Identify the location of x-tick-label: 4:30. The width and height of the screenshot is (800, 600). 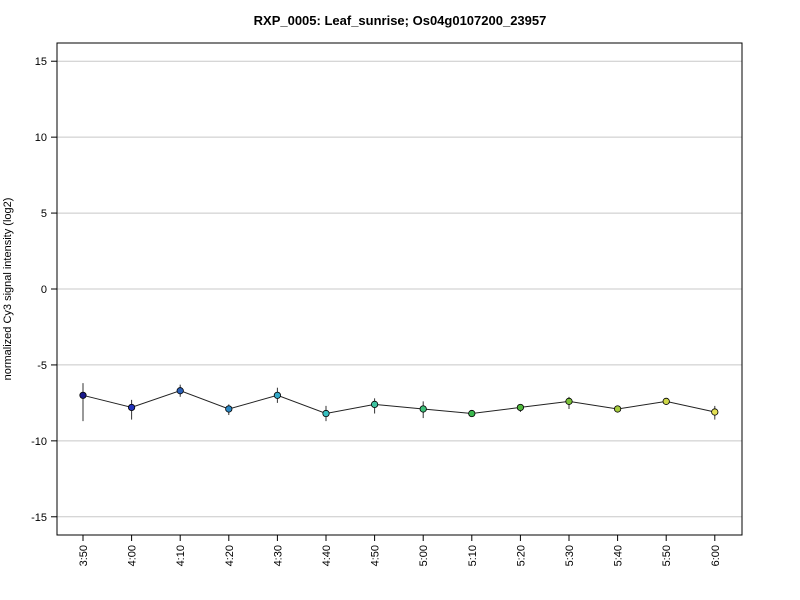
(278, 555).